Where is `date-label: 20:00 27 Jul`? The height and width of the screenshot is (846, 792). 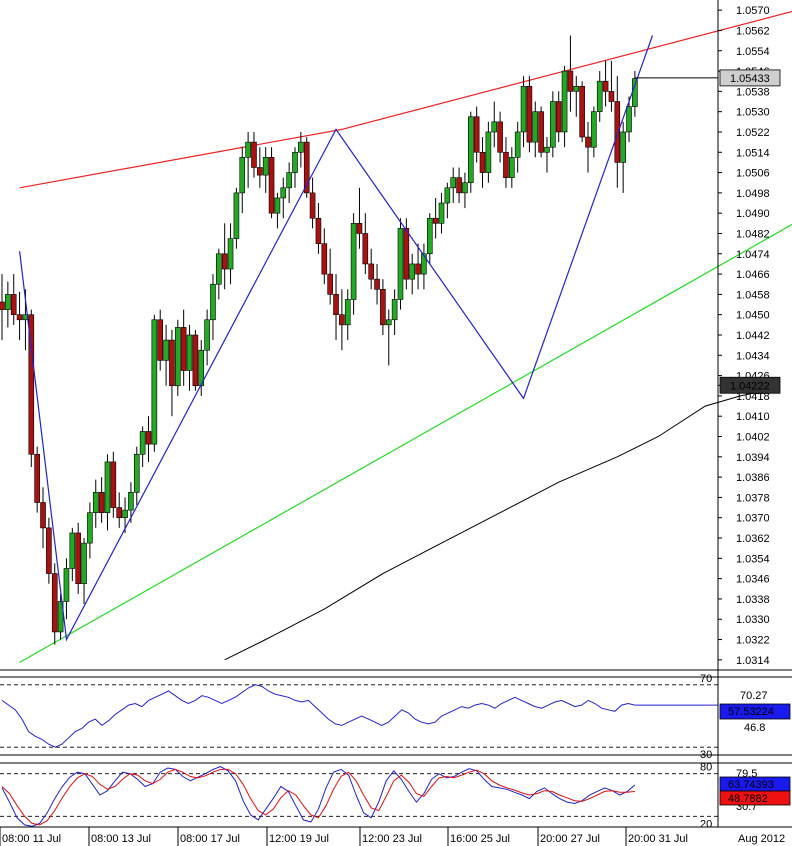 date-label: 20:00 27 Jul is located at coordinates (570, 839).